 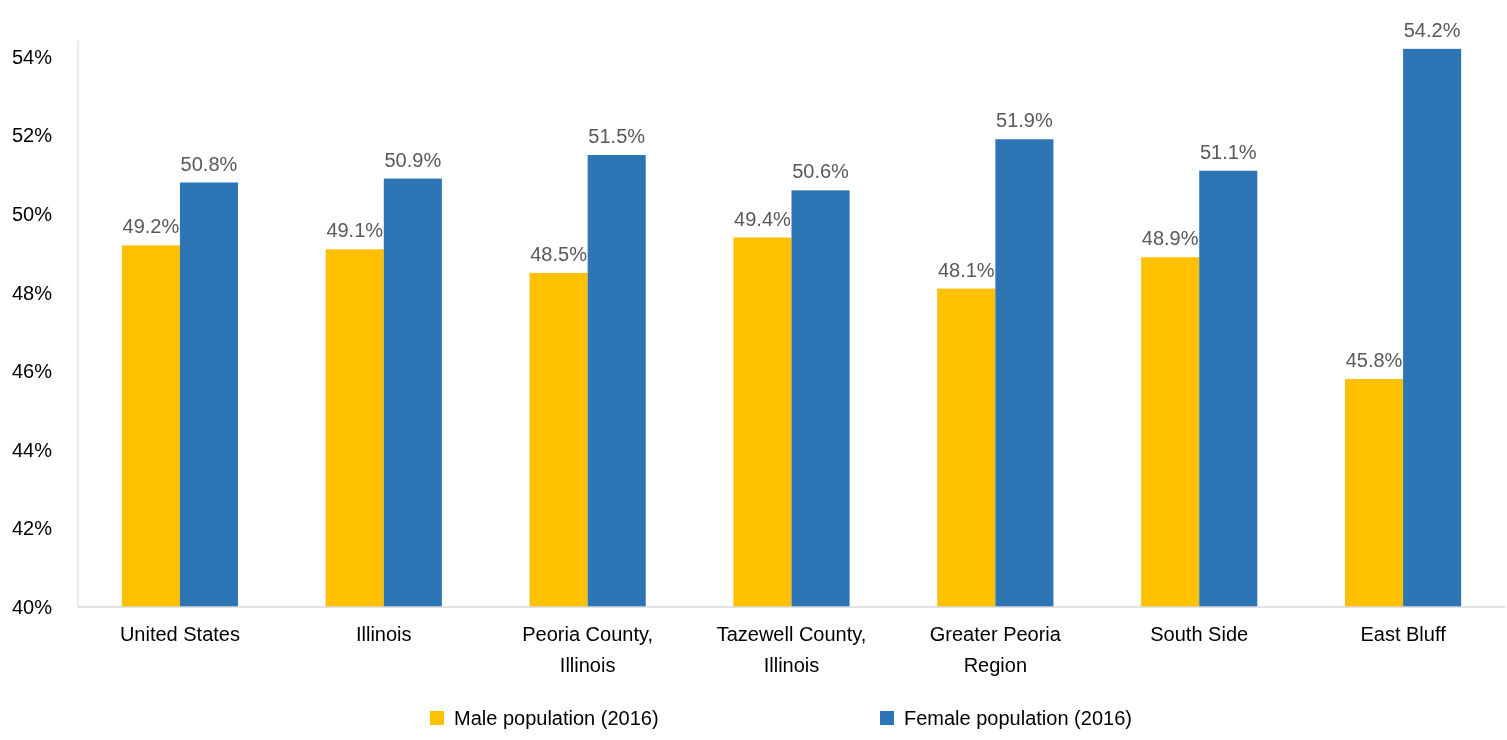 I want to click on data-label: 50.8%, so click(x=209, y=163).